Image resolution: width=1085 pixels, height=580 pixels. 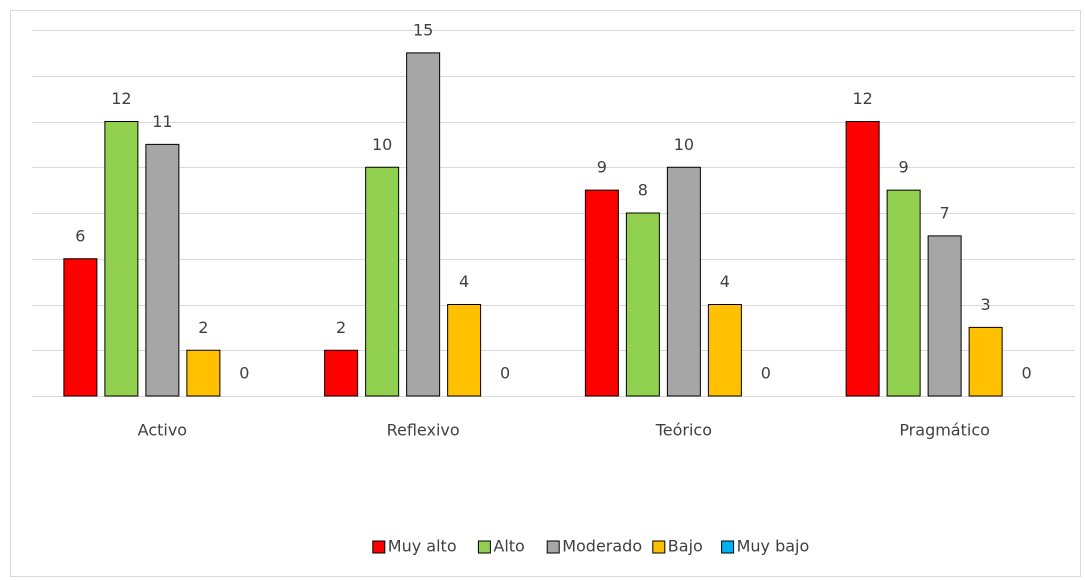 I want to click on legend-label: Alto, so click(x=508, y=546).